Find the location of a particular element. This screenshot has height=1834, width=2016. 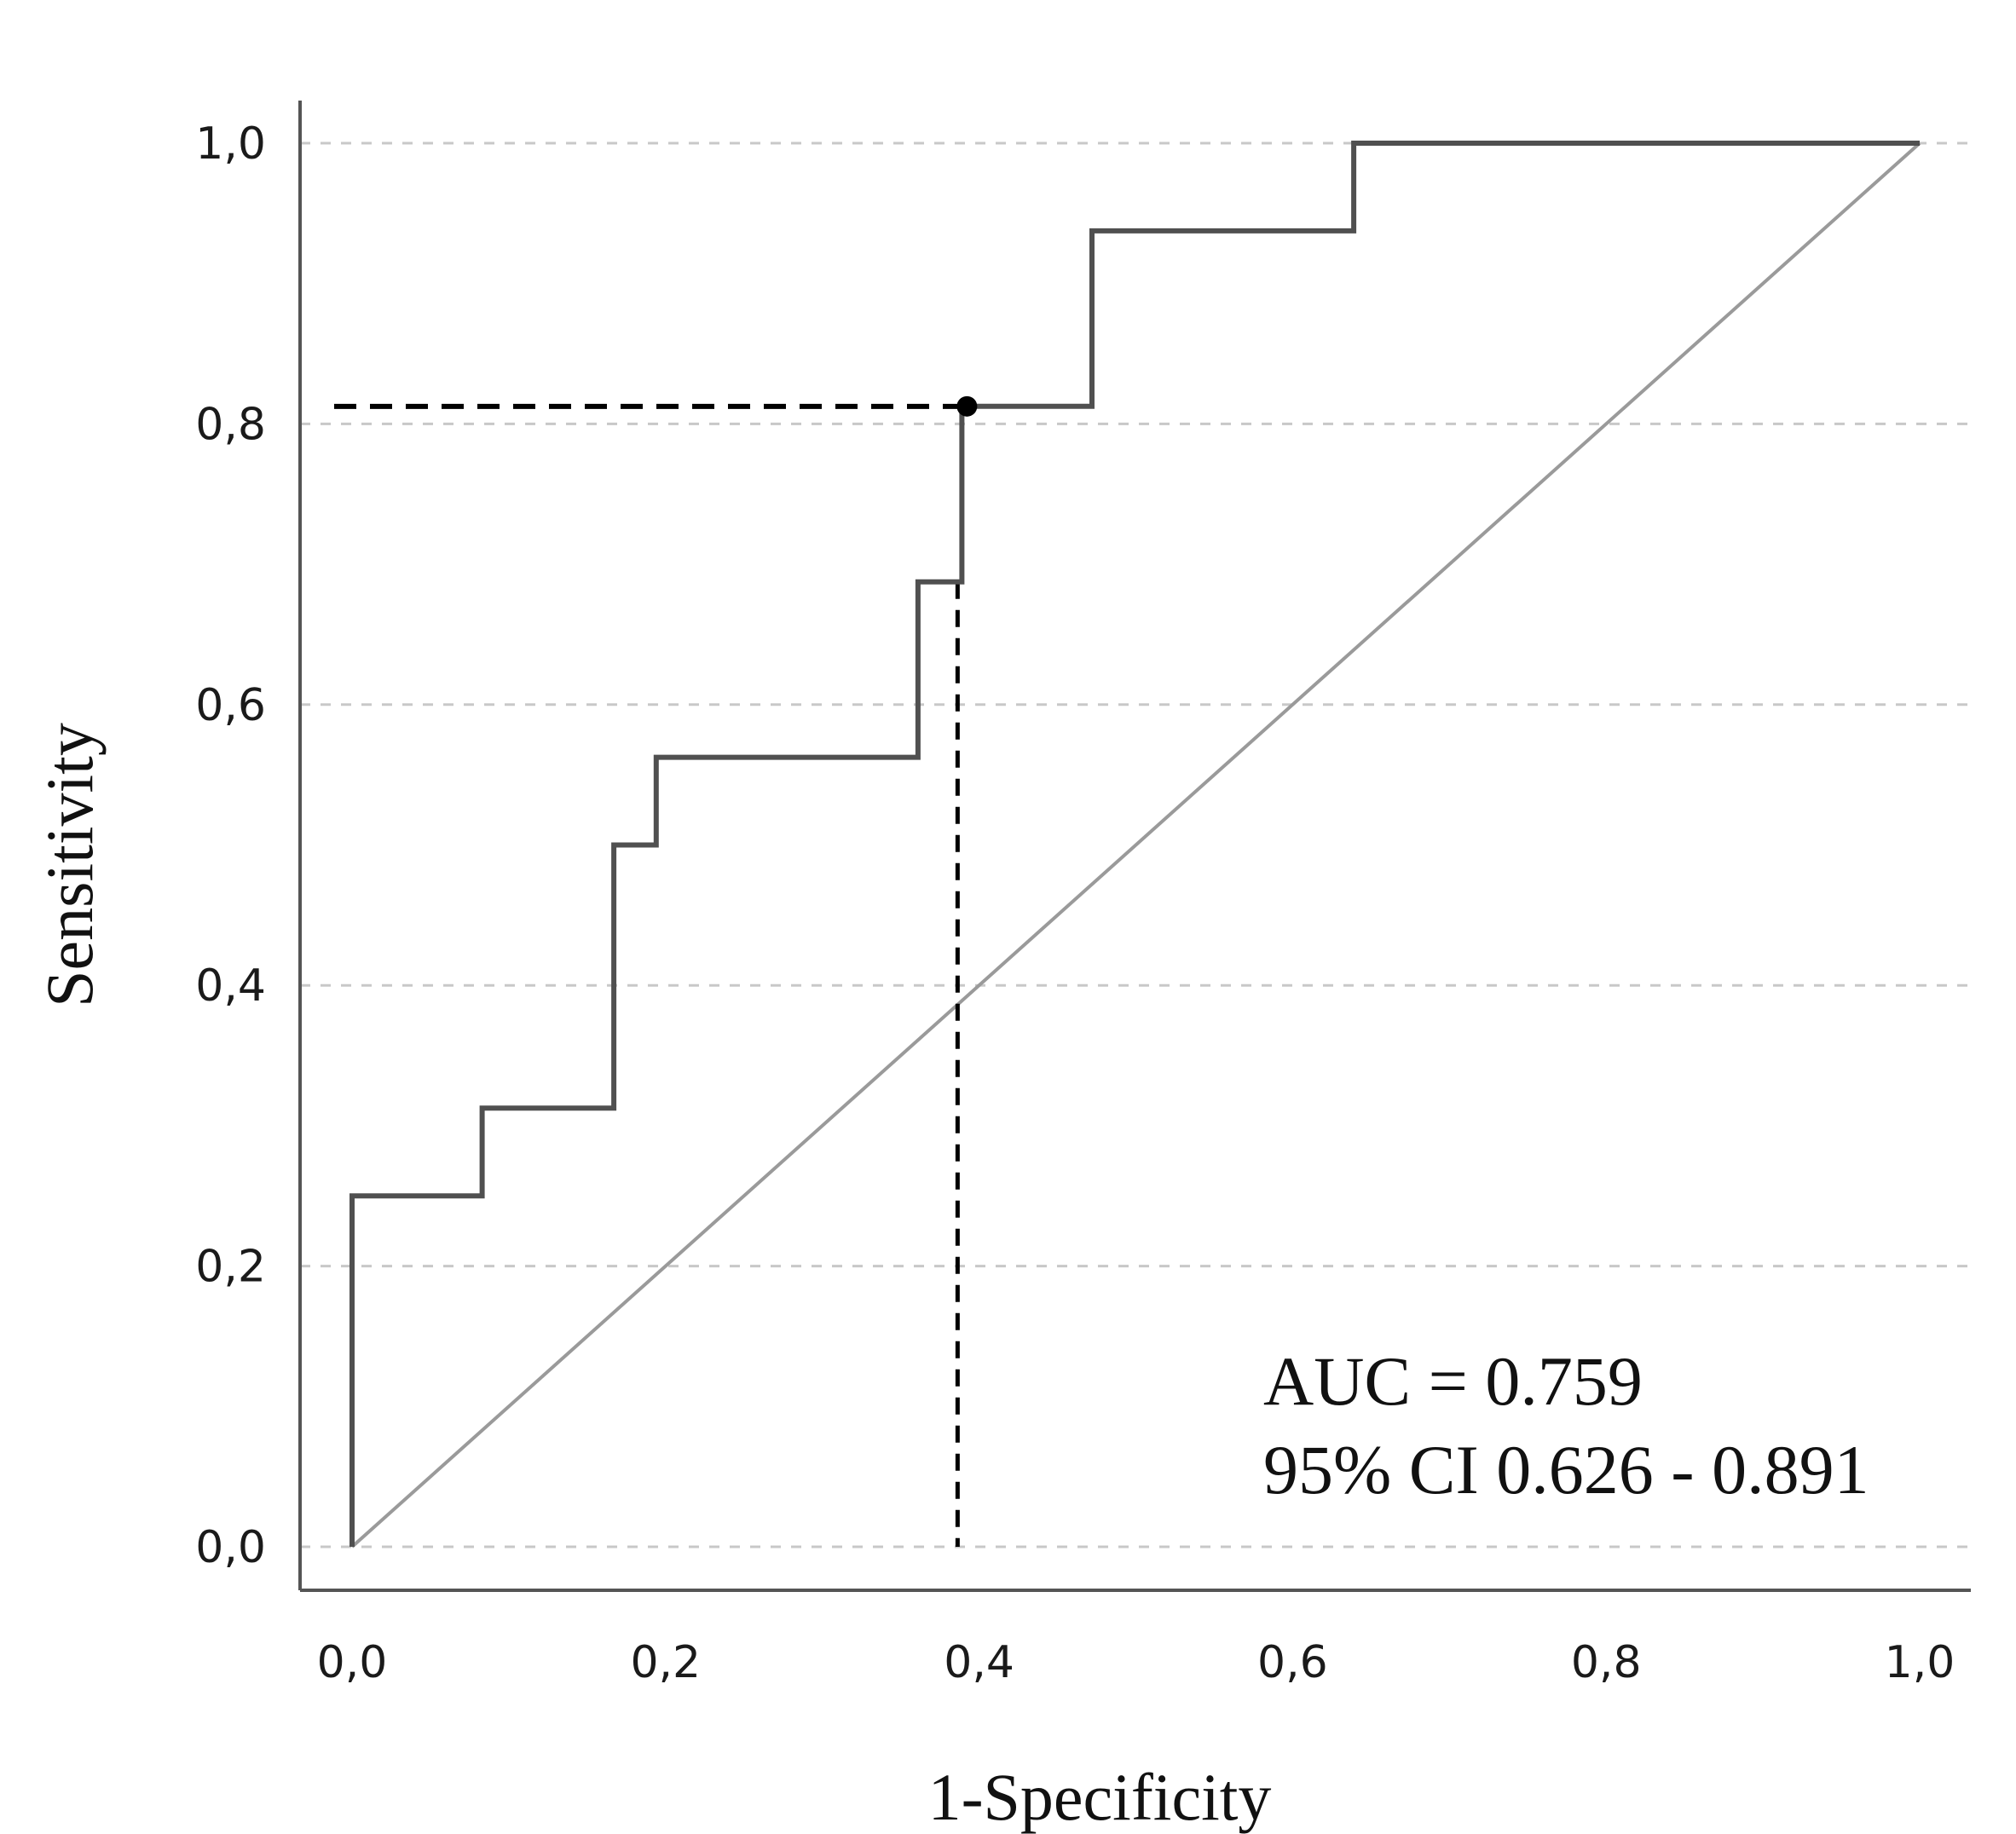

y-axis-title: Sensitivity is located at coordinates (69, 865).